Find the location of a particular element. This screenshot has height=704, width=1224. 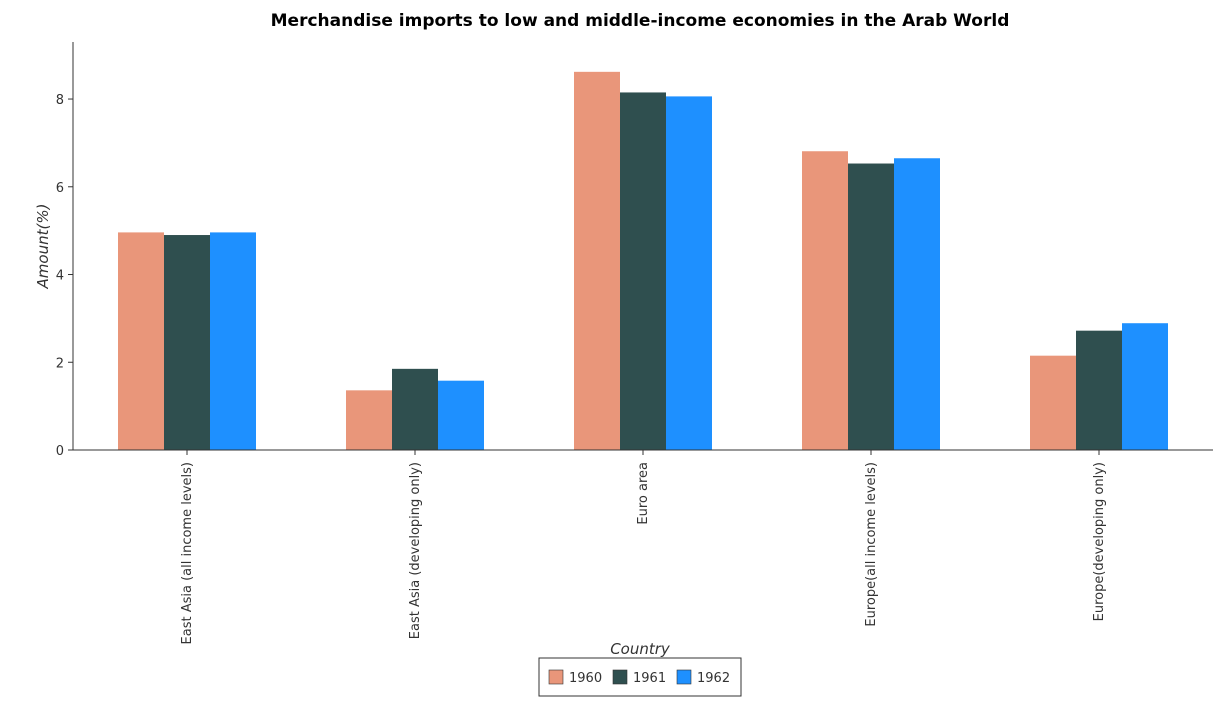

legend-box is located at coordinates (640, 677).